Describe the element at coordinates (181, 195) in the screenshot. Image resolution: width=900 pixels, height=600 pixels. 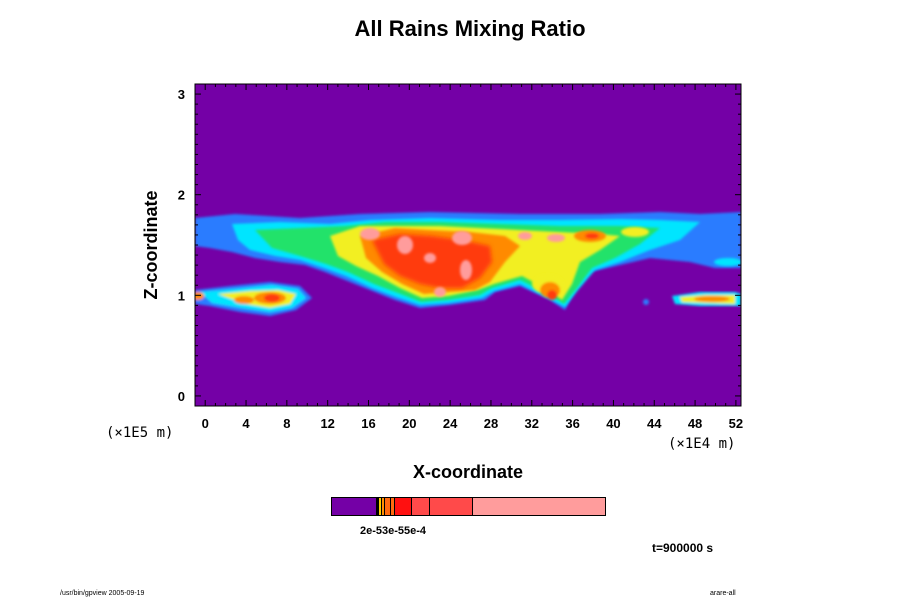
I see `y-tick-label: 2` at that location.